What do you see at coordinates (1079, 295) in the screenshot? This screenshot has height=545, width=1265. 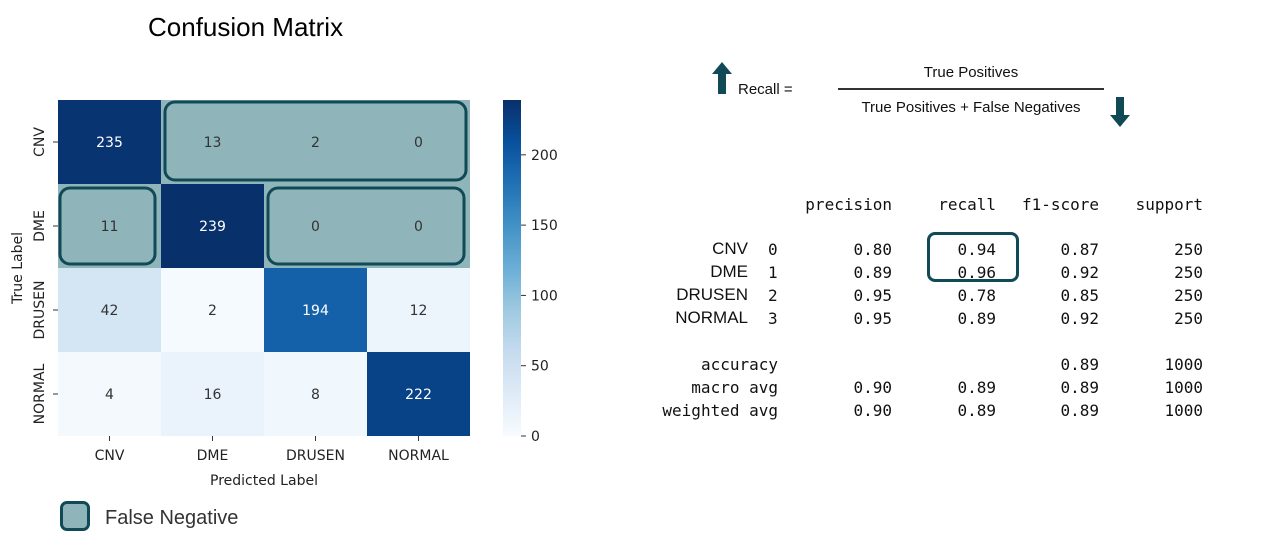 I see `report-f1-score: 0.85` at bounding box center [1079, 295].